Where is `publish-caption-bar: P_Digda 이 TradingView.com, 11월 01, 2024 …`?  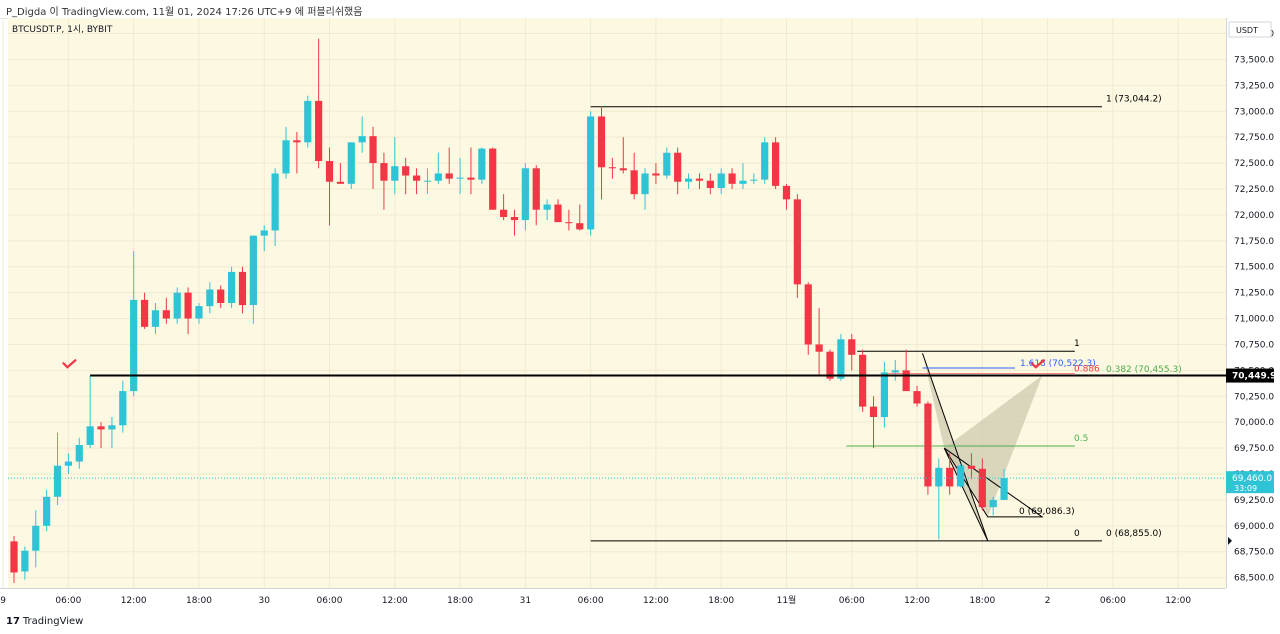
publish-caption-bar: P_Digda 이 TradingView.com, 11월 01, 2024 … is located at coordinates (640, 9).